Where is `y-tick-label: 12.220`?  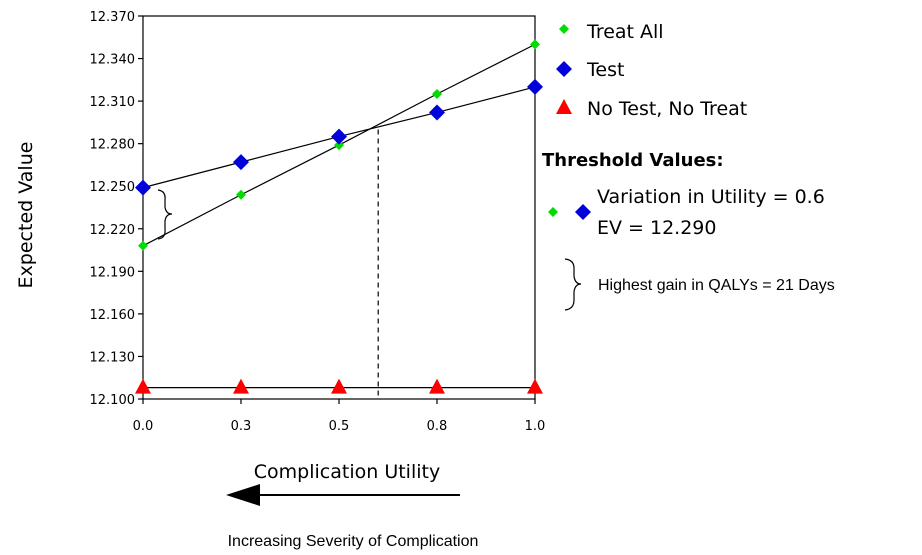 y-tick-label: 12.220 is located at coordinates (113, 230).